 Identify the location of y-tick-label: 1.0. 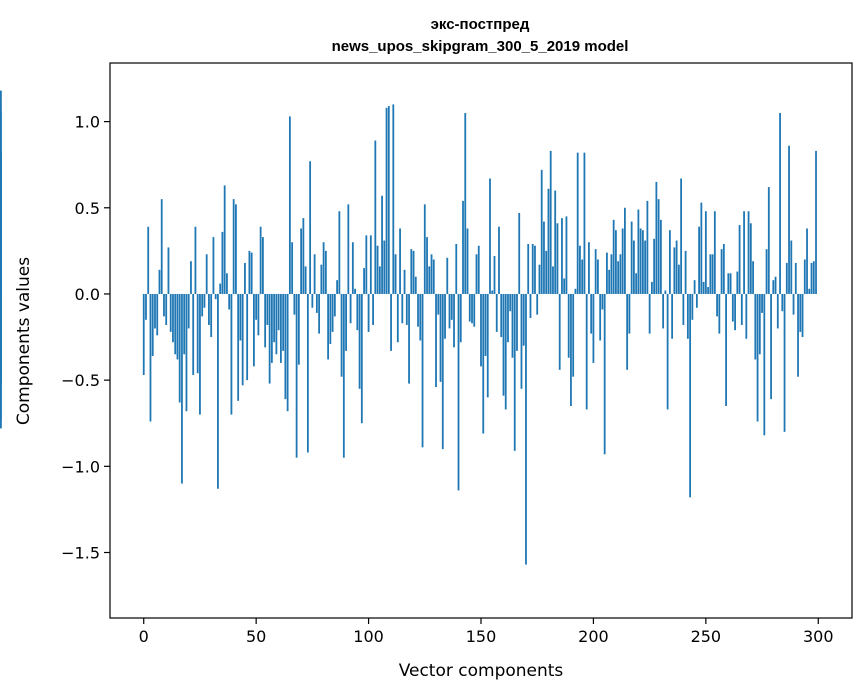
(87, 122).